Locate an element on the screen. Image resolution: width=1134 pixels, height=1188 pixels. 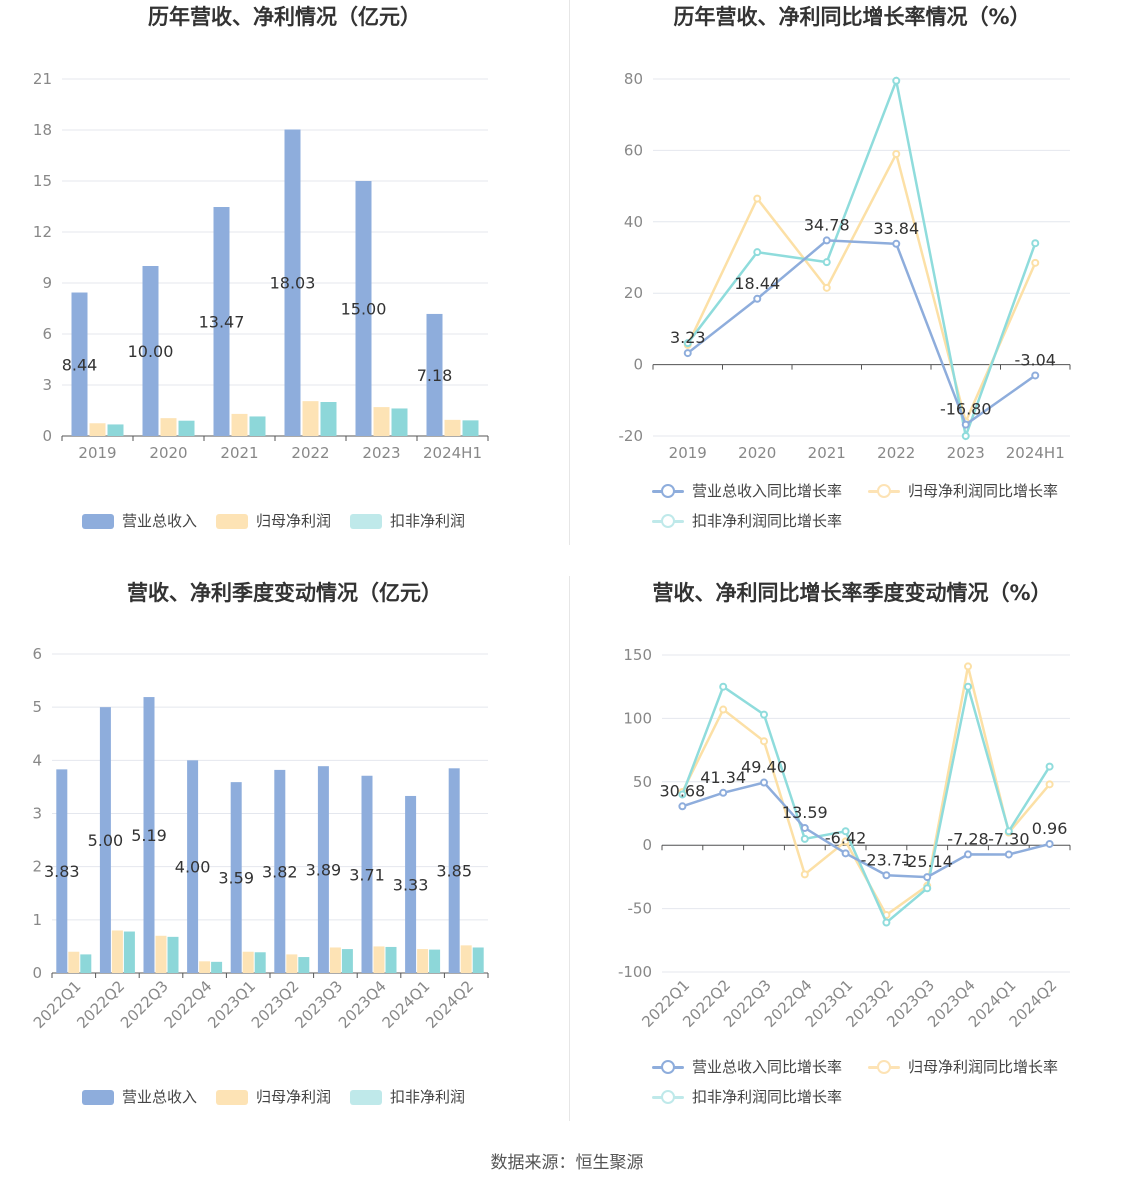
data-label-2023q3: 3.89 is located at coordinates (324, 870).